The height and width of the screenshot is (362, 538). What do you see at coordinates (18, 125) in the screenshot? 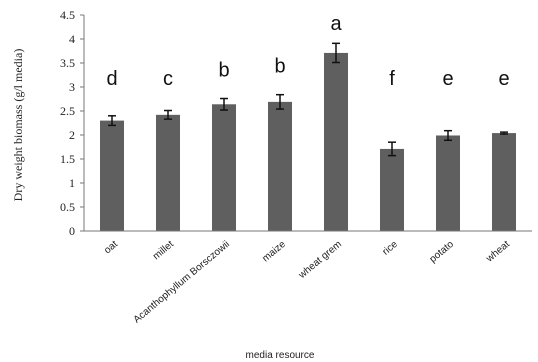
I see `y-axis-title: Dry weight biomass (g/l media)` at bounding box center [18, 125].